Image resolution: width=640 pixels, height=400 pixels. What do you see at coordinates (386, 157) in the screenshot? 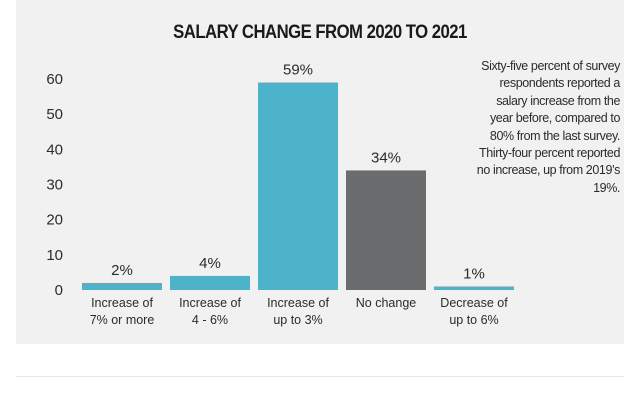
I see `data-label: 34%` at bounding box center [386, 157].